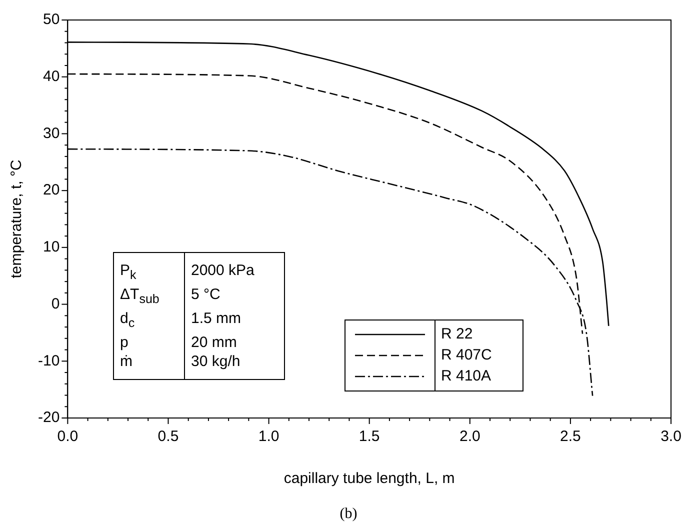 The image size is (697, 526). Describe the element at coordinates (67, 437) in the screenshot. I see `x-tick-label: 0.0` at that location.